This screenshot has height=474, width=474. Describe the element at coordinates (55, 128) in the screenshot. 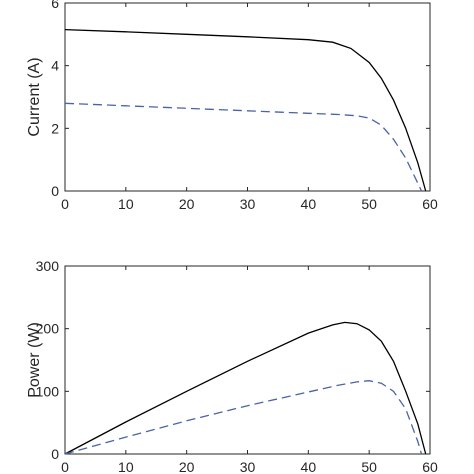

I see `y-tick-label: 2` at that location.